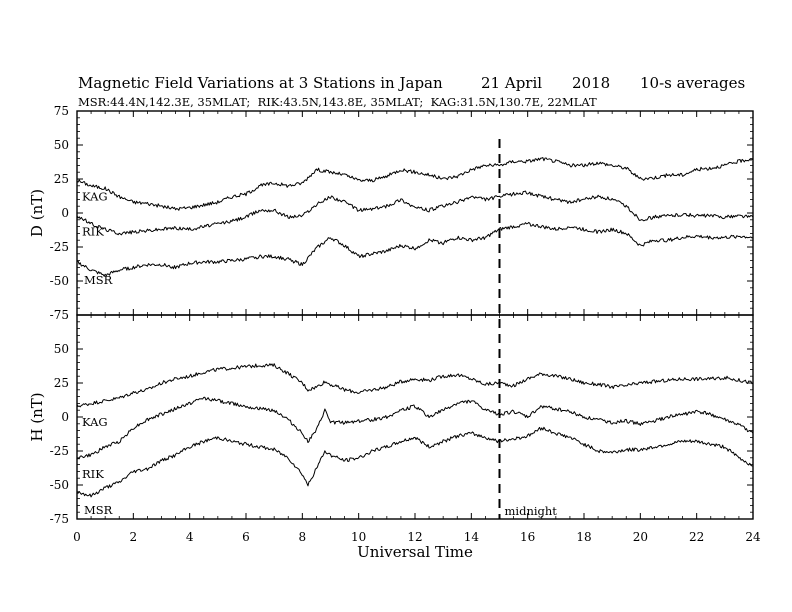  What do you see at coordinates (527, 537) in the screenshot?
I see `x-tick-label: 16` at bounding box center [527, 537].